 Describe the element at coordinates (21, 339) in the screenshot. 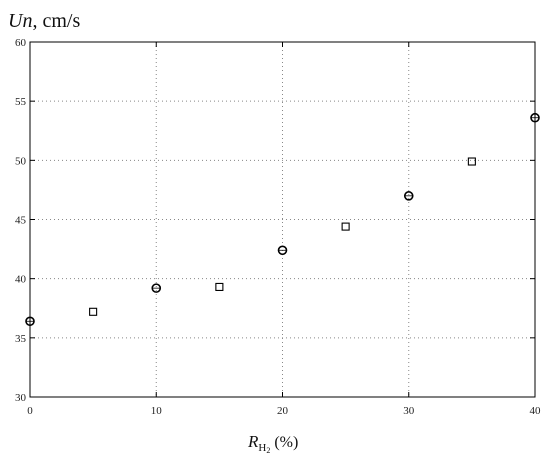

I see `y-tick-label: 35` at that location.